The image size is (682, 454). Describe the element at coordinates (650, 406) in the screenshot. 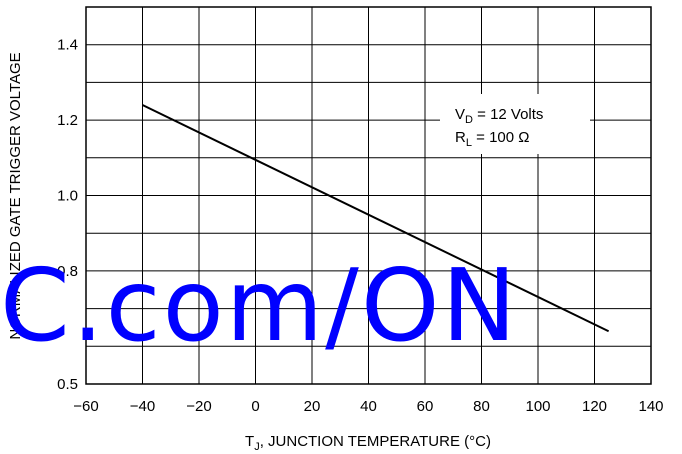

I see `x-tick-label: 140` at that location.